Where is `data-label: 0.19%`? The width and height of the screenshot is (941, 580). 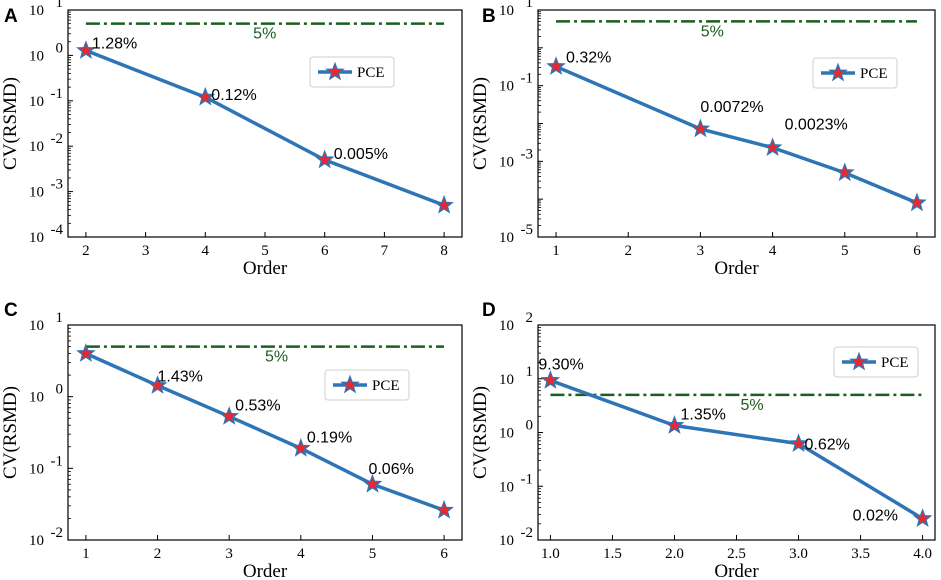 data-label: 0.19% is located at coordinates (329, 437).